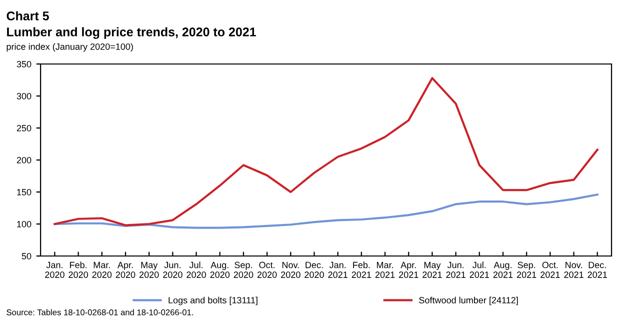  What do you see at coordinates (267, 270) in the screenshot?
I see `x-tick-label: Oct. 2020` at bounding box center [267, 270].